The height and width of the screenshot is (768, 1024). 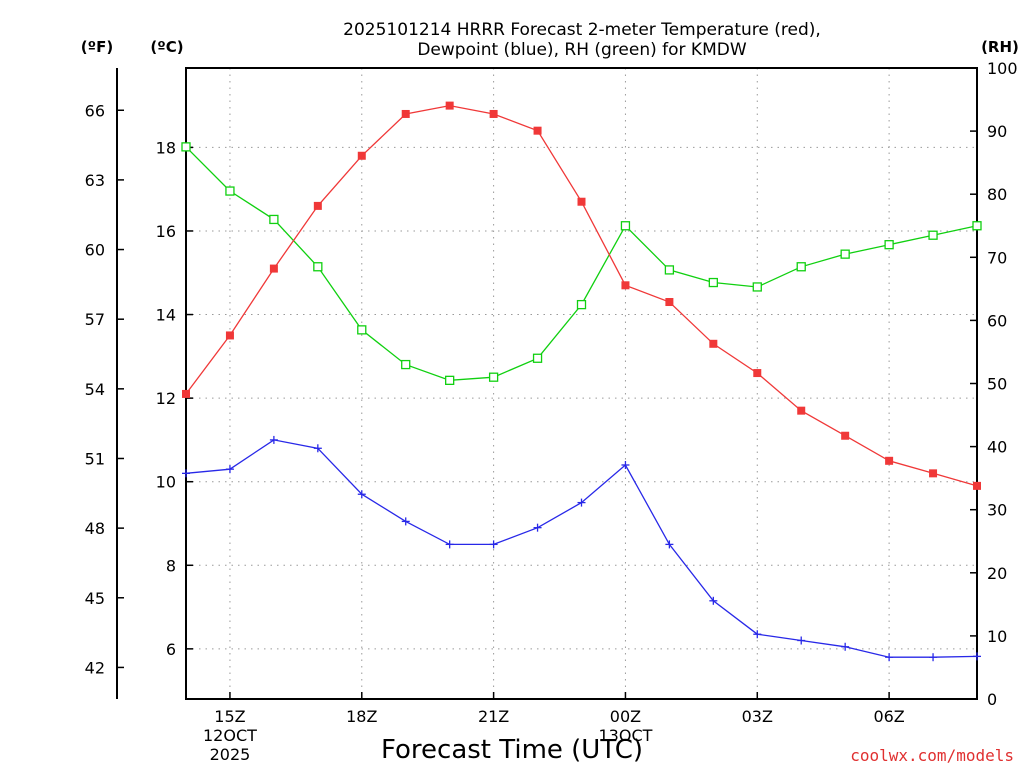 I want to click on celsius-tick-label: 14, so click(x=166, y=315).